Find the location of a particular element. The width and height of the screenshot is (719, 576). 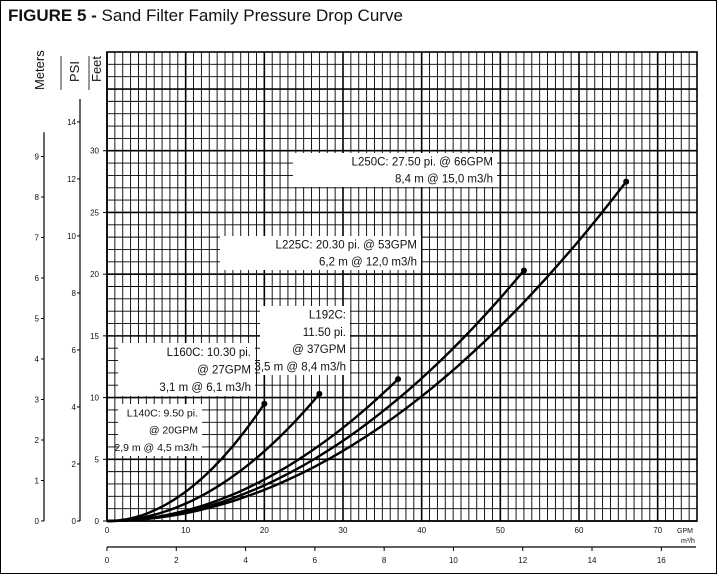

psi-tick-label: 2 is located at coordinates (74, 464).